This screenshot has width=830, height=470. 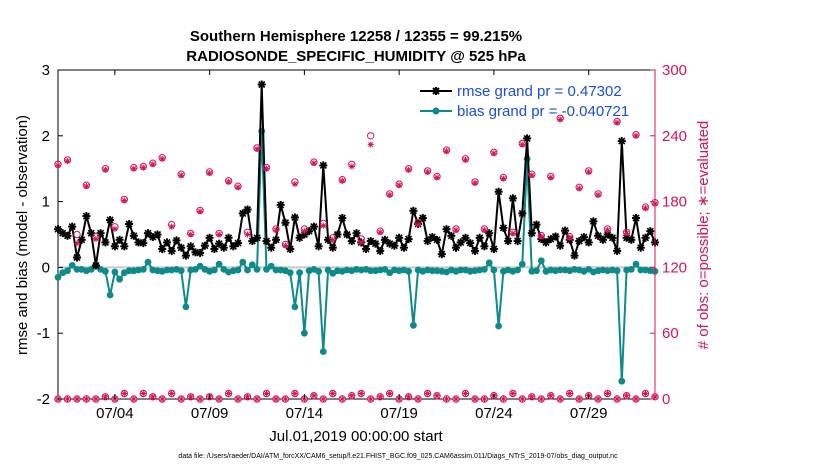 I want to click on y-right-tick-label: 120, so click(x=674, y=267).